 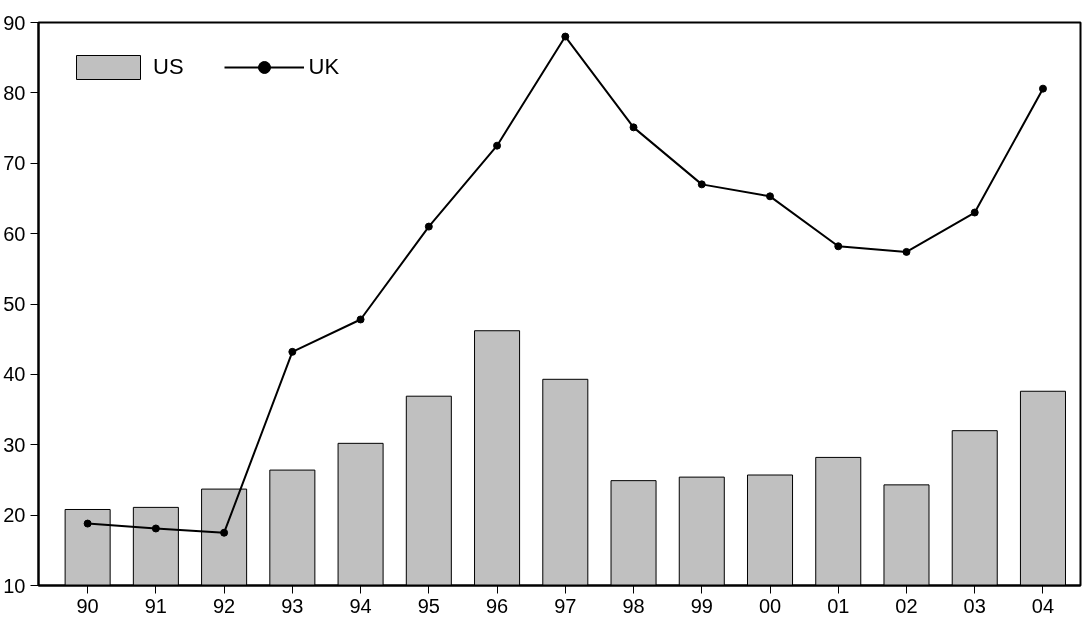 What do you see at coordinates (14, 163) in the screenshot?
I see `y-tick-label: 70` at bounding box center [14, 163].